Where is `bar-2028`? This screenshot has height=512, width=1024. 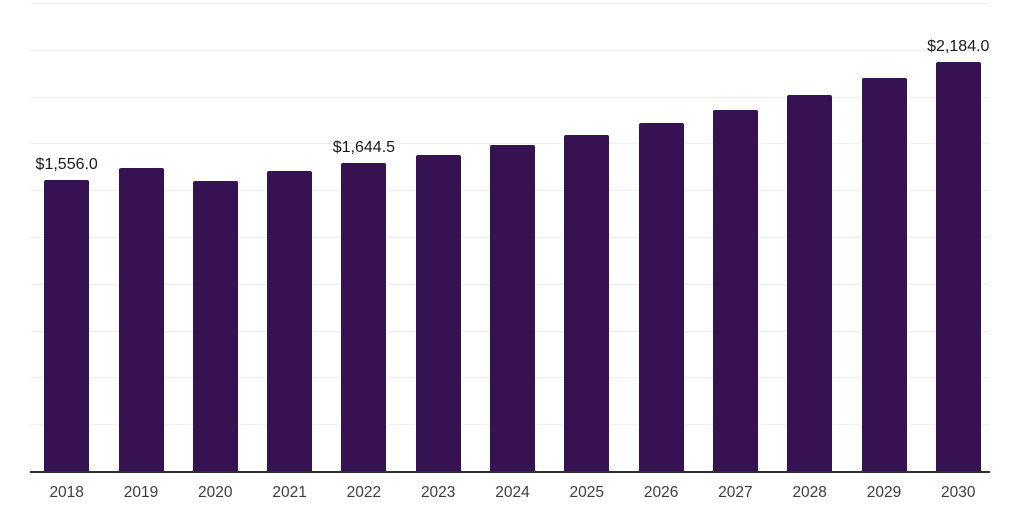 bar-2028 is located at coordinates (810, 282).